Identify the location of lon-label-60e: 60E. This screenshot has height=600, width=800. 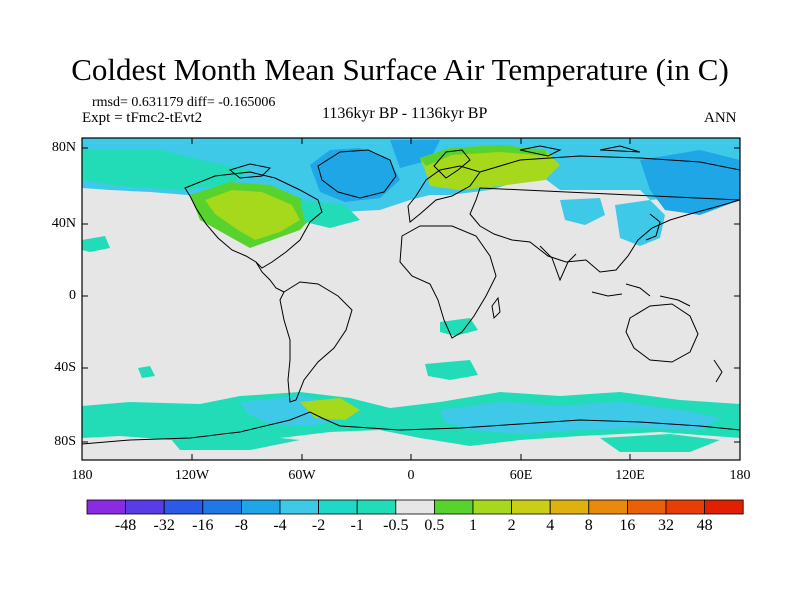
(521, 475).